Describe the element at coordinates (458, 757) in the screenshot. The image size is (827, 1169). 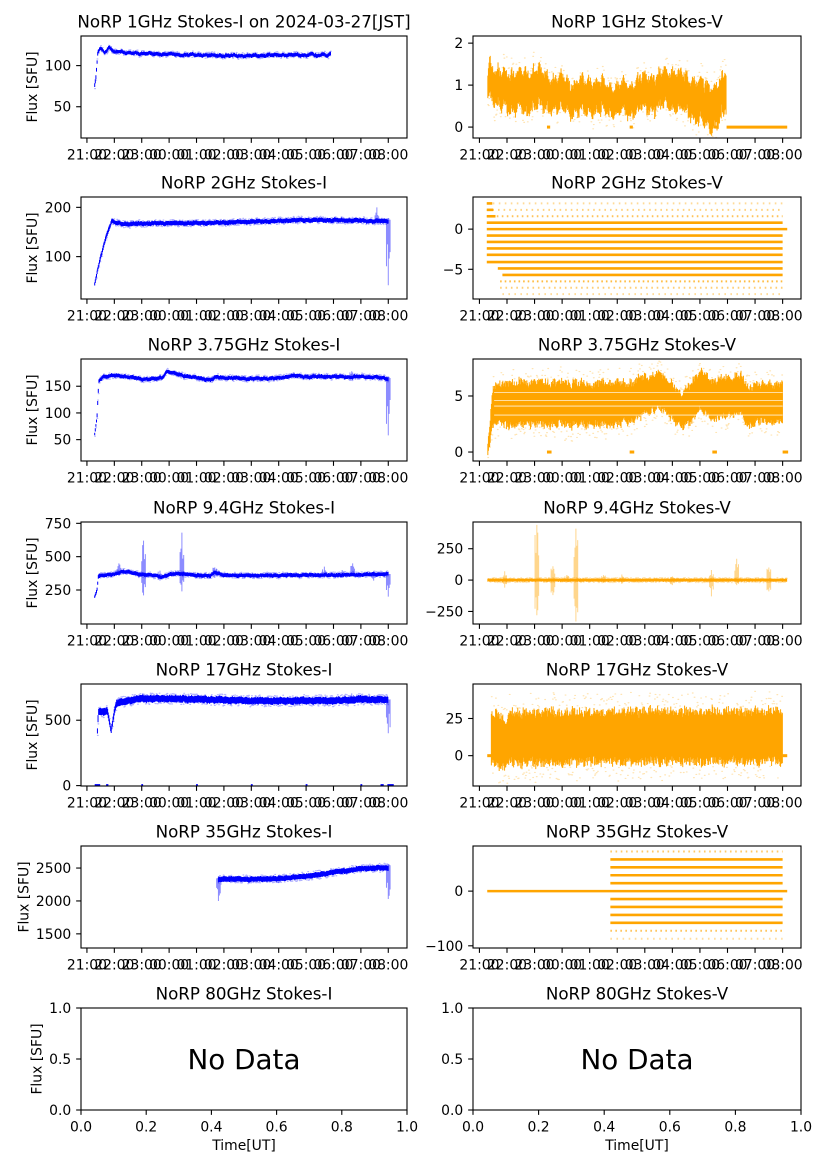
I see `y-tick-label: 0` at that location.